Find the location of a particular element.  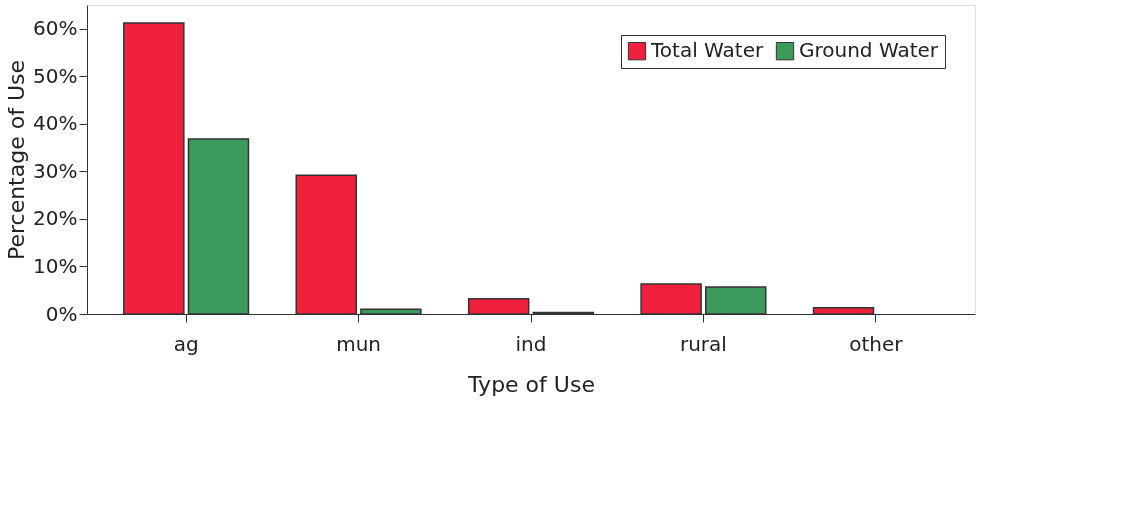

y-tick-label: 40% is located at coordinates (55, 123).